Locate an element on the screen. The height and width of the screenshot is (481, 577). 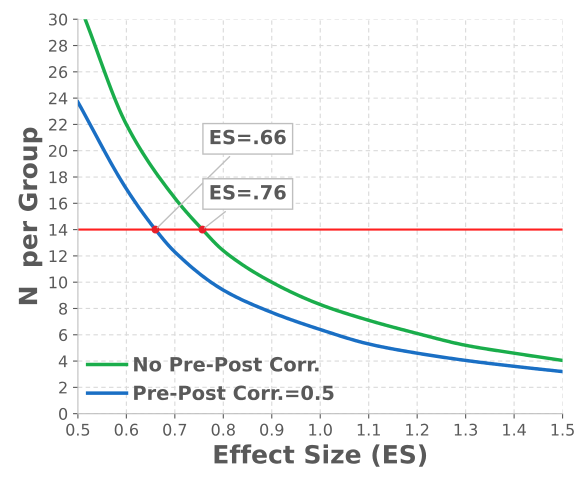
y-tick-label: 6 is located at coordinates (63, 335).